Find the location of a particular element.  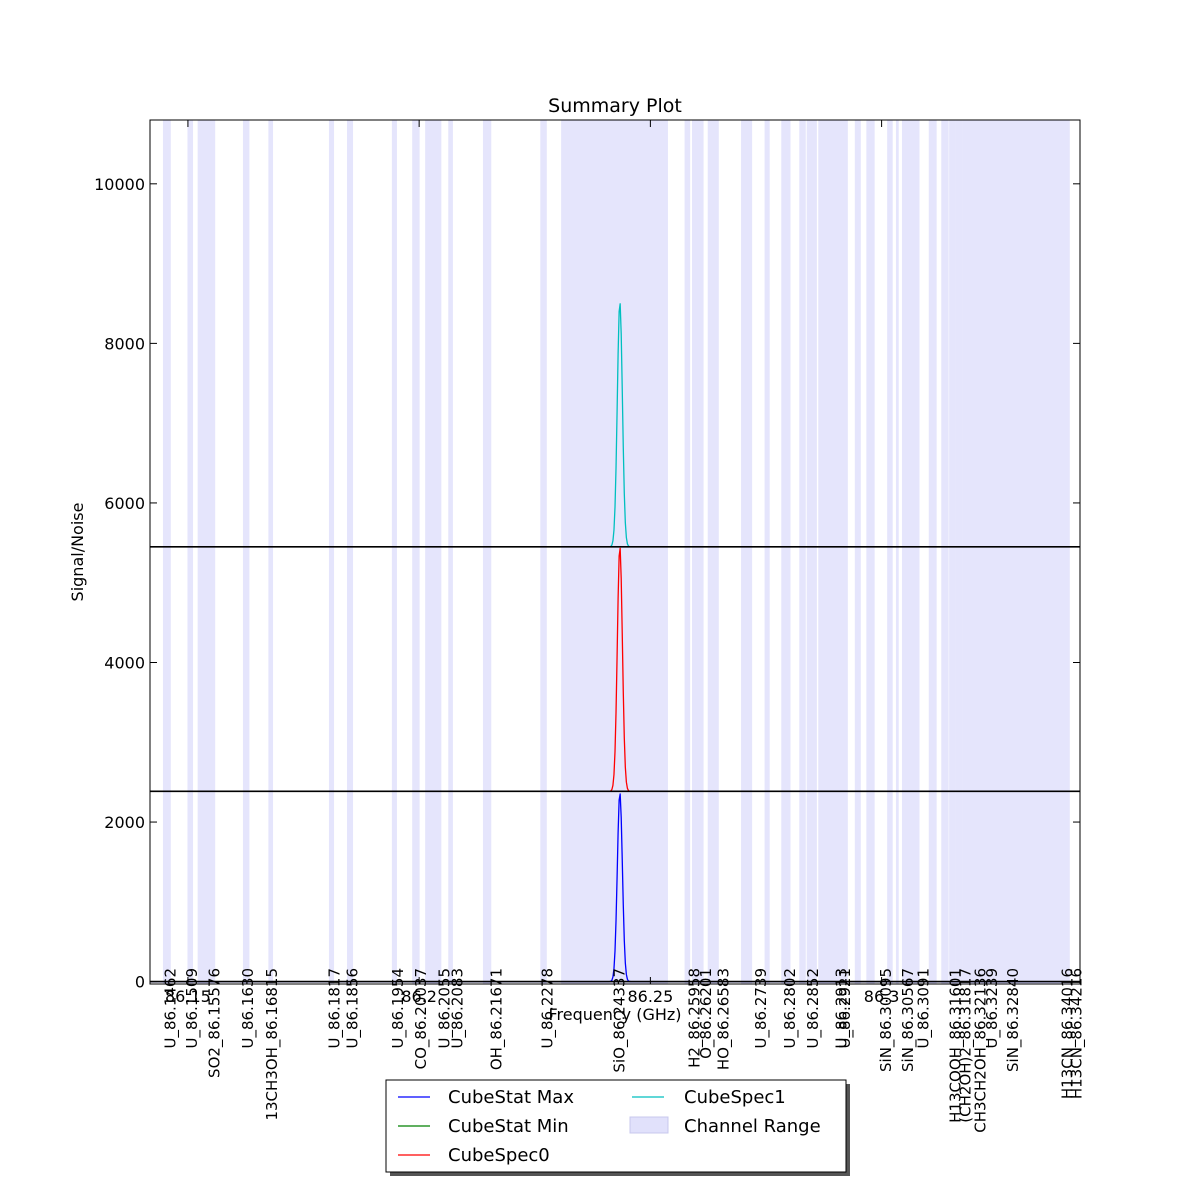

x-tick-label: 86.25 is located at coordinates (650, 996).